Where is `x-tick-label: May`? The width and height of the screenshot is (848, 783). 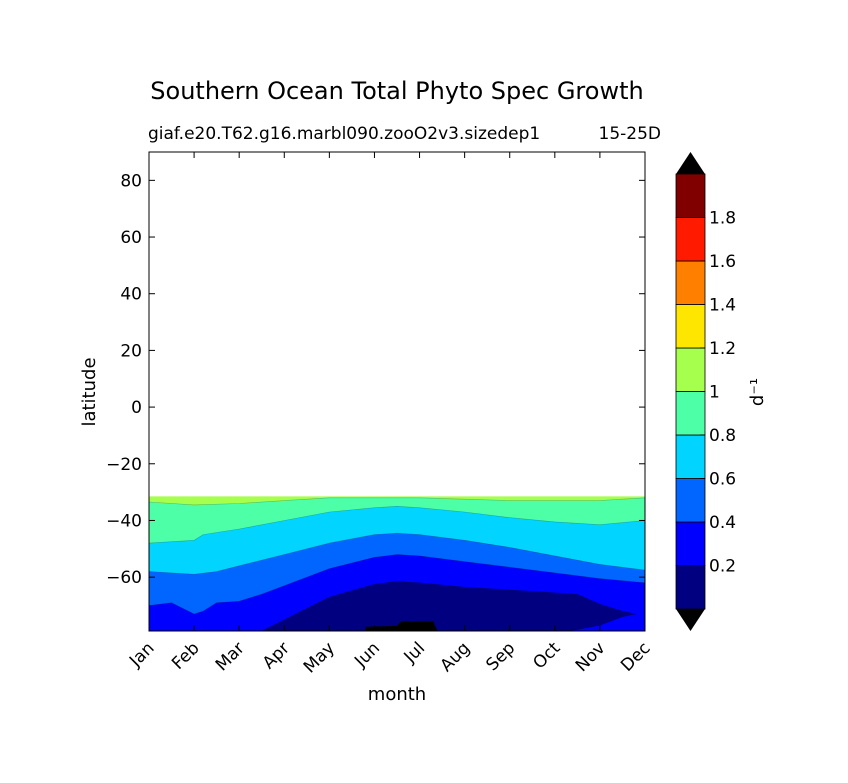
x-tick-label: May is located at coordinates (319, 657).